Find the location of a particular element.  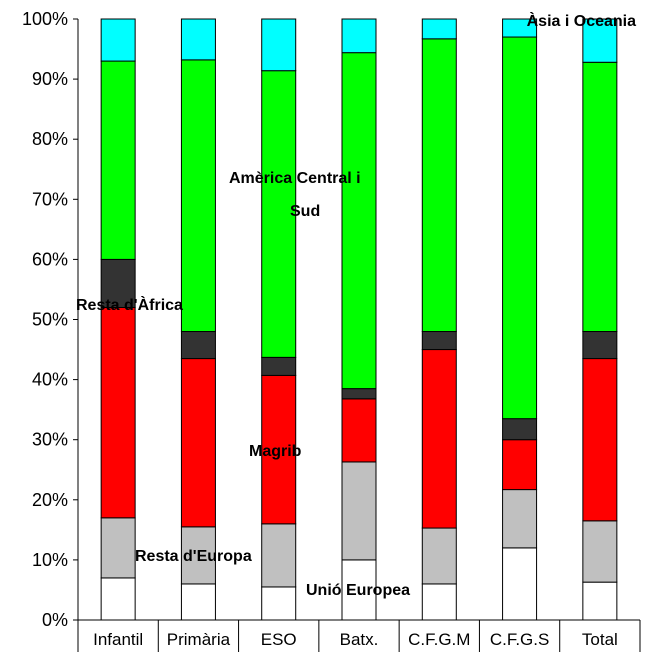

annotation-america-central: Amèrica Central i is located at coordinates (295, 178).